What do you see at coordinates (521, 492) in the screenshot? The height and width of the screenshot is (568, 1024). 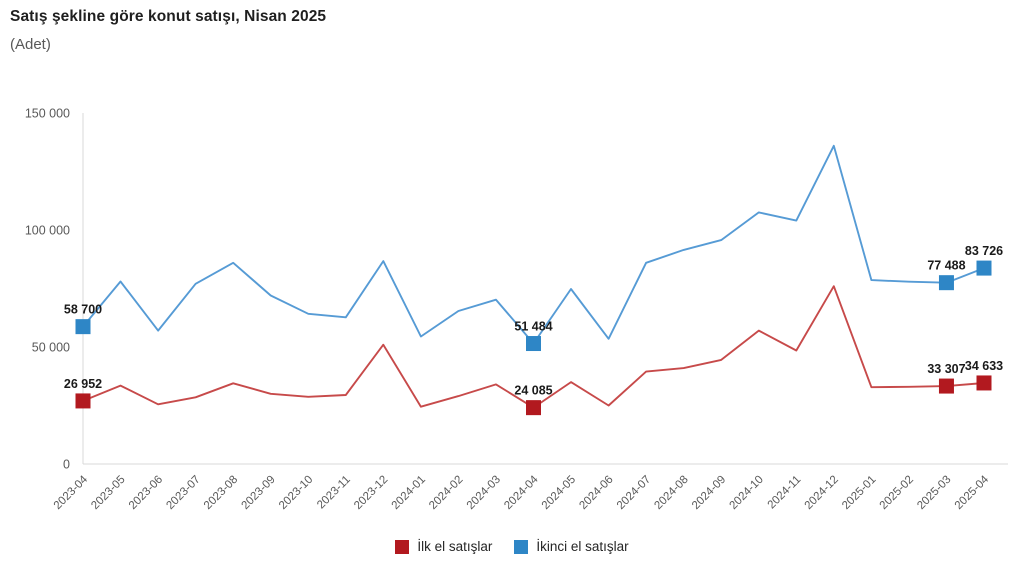 I see `x-tick-label: 2024-04` at bounding box center [521, 492].